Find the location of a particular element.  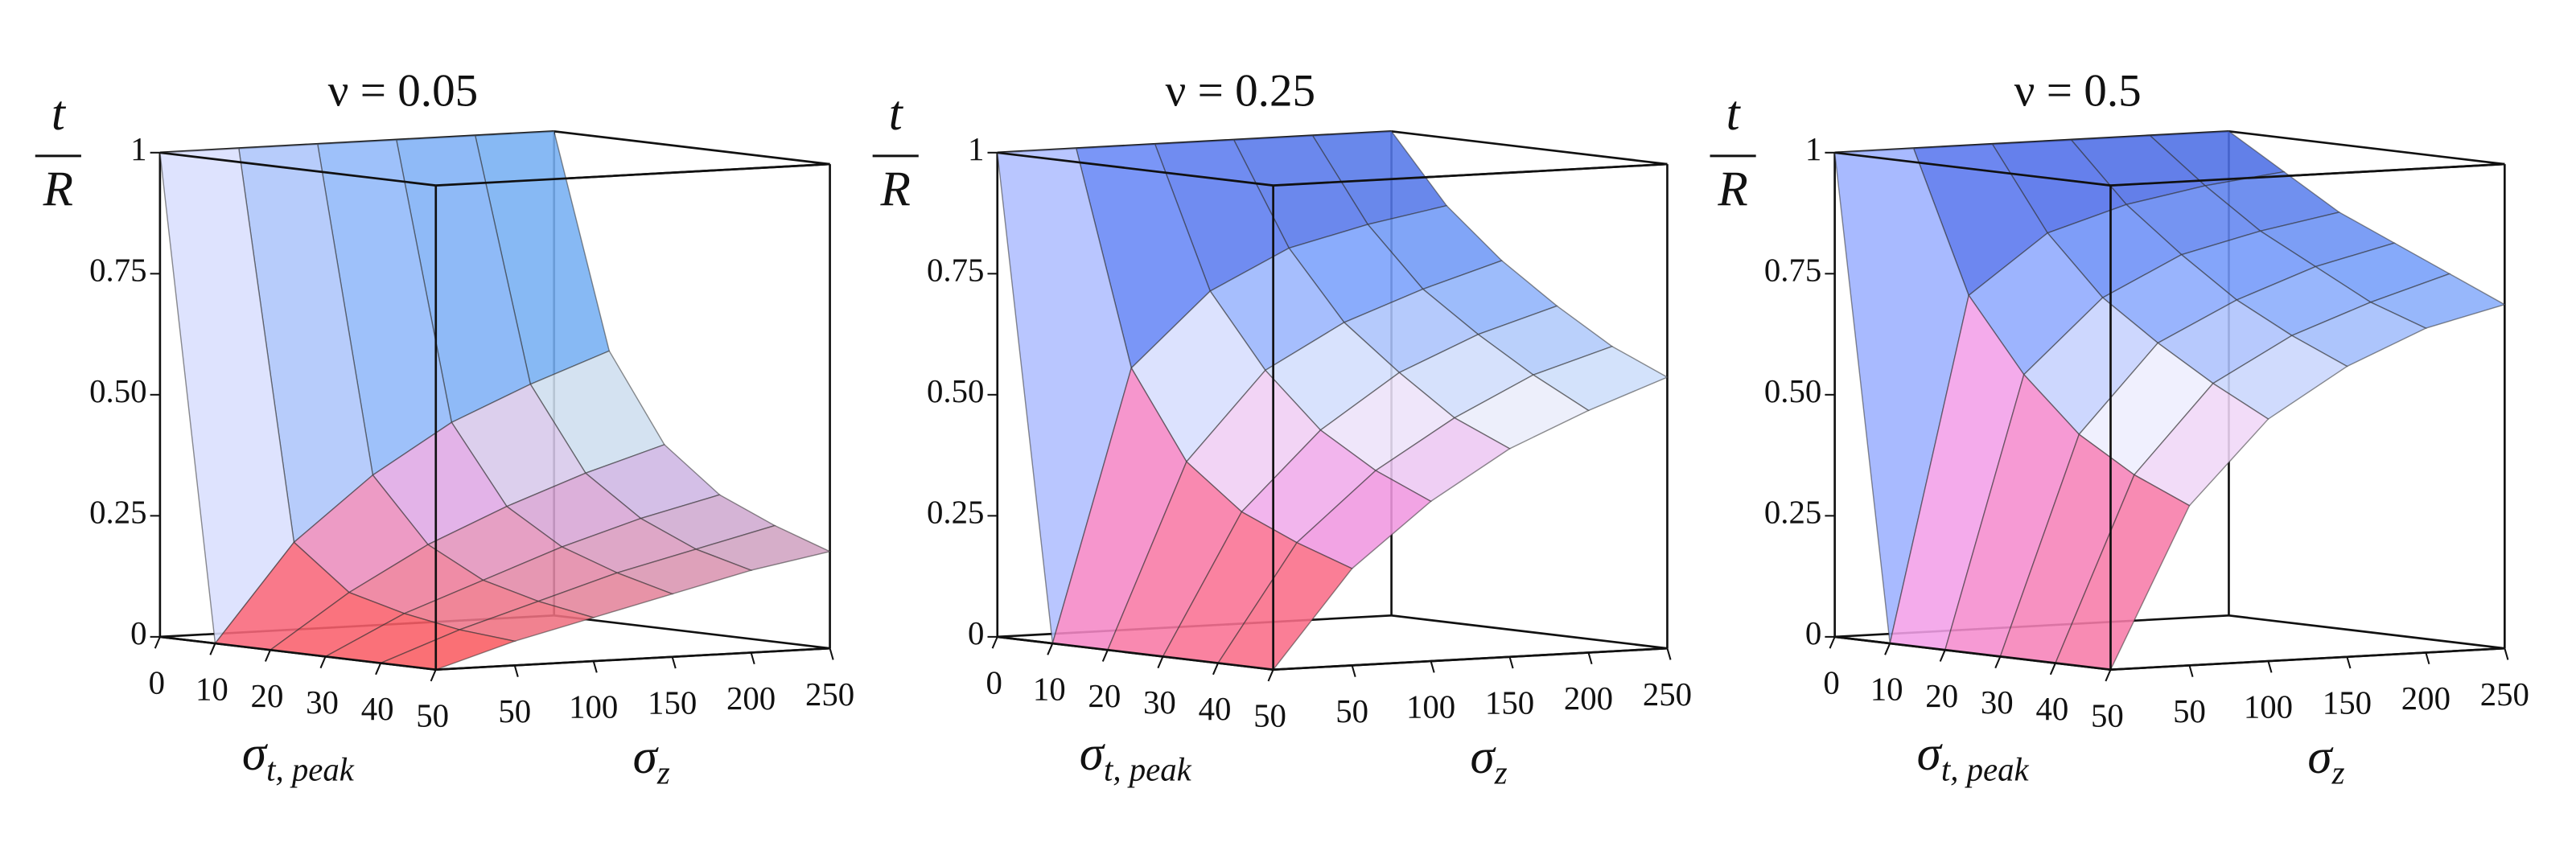

y-tick-label: 200 is located at coordinates (751, 698).